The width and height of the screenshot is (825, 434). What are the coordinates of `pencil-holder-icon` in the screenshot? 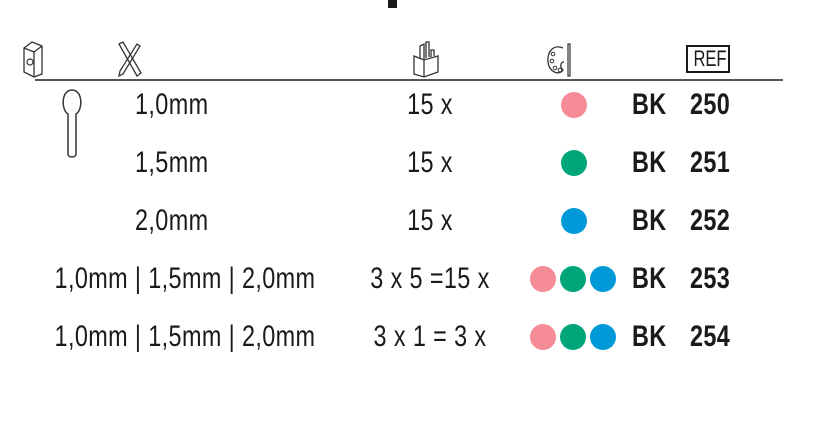 It's located at (426, 59).